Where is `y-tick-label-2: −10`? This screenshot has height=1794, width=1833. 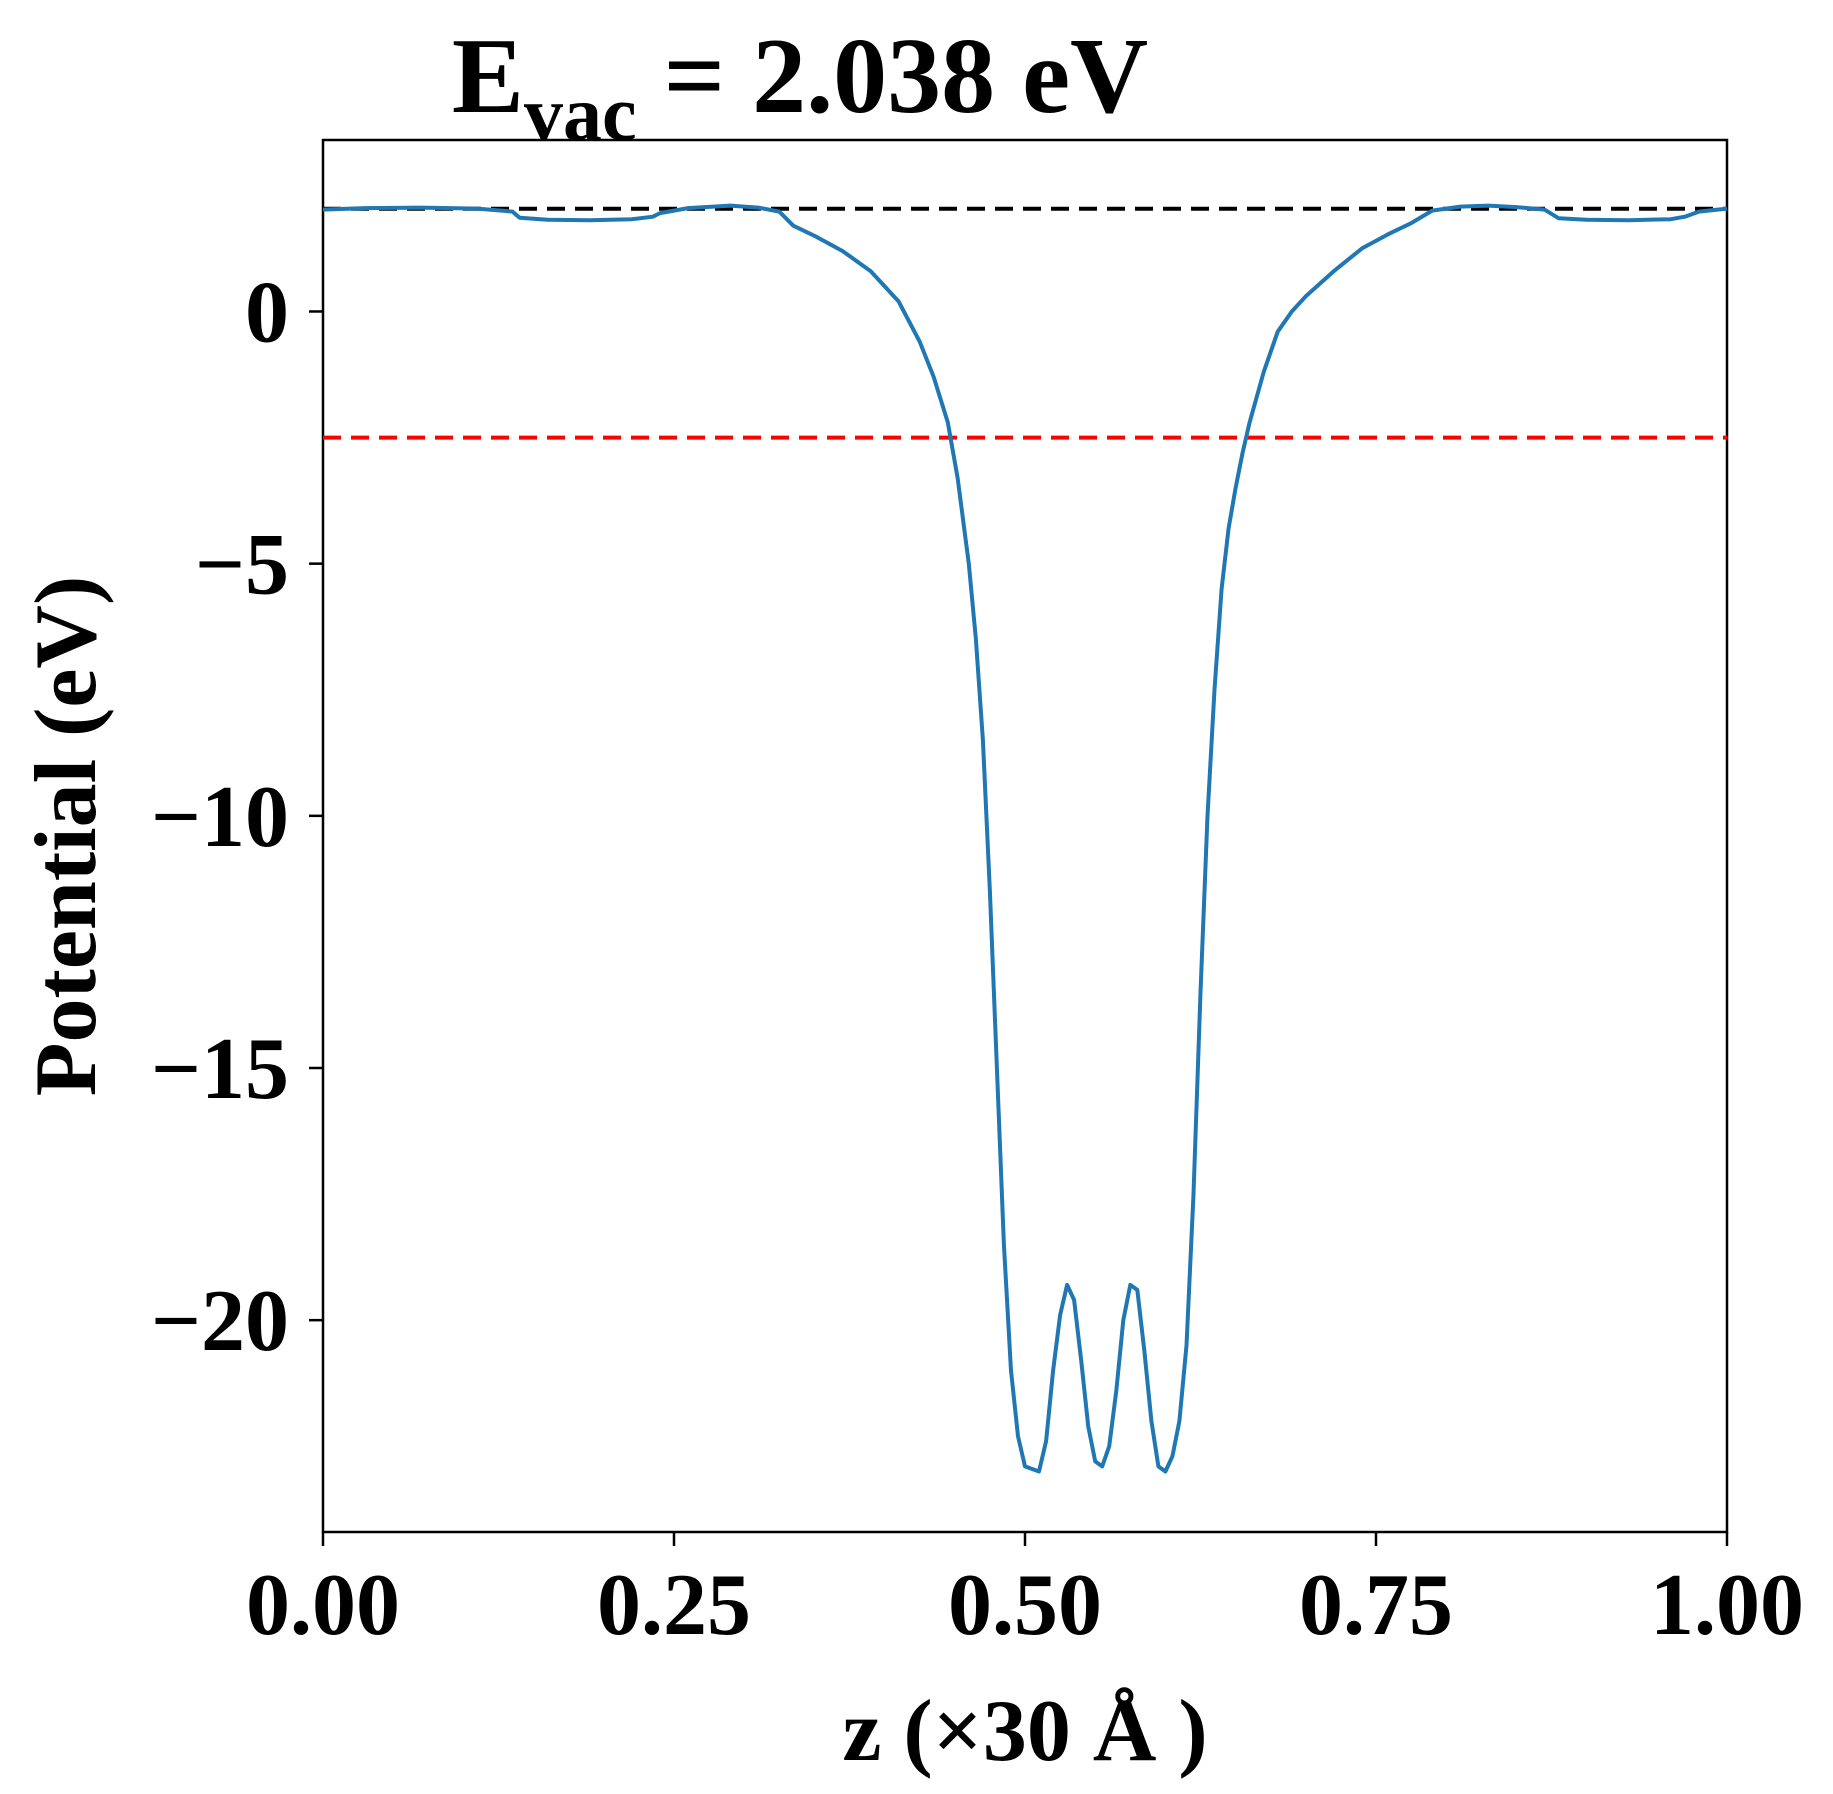 y-tick-label-2: −10 is located at coordinates (220, 817).